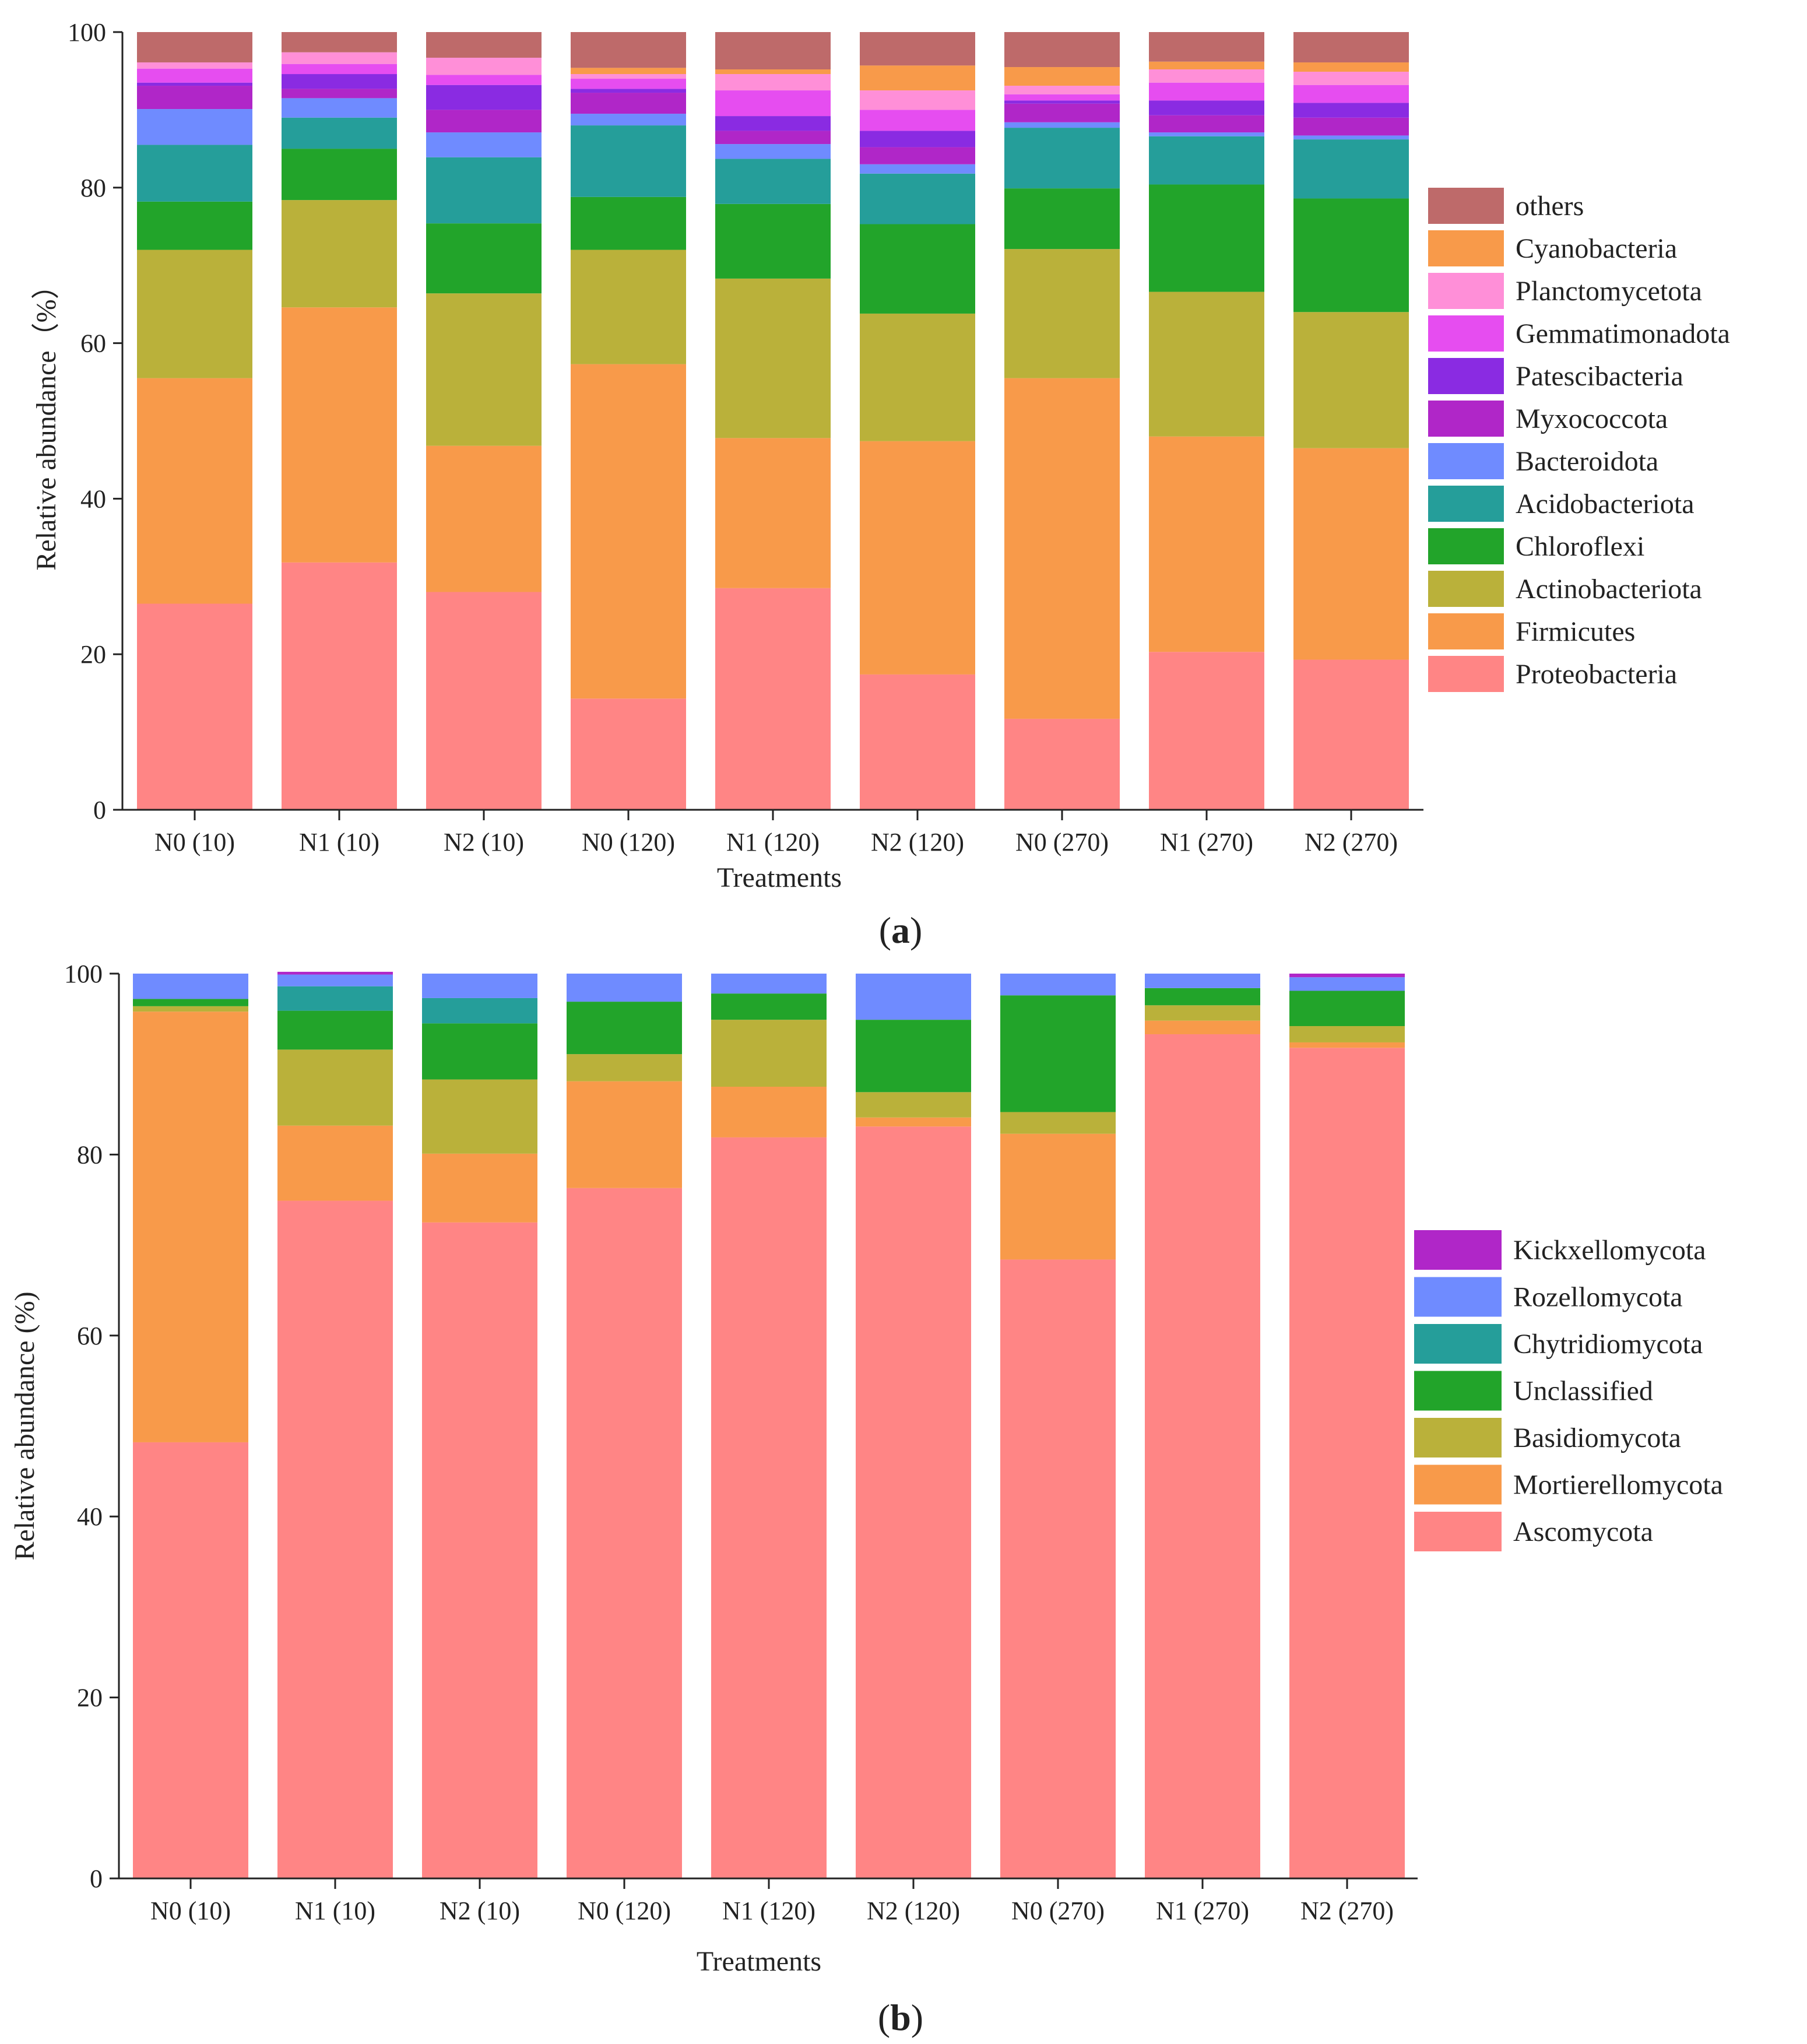 The image size is (1807, 2044). Describe the element at coordinates (1466, 504) in the screenshot. I see `legend-swatch-acidobacteriota` at that location.